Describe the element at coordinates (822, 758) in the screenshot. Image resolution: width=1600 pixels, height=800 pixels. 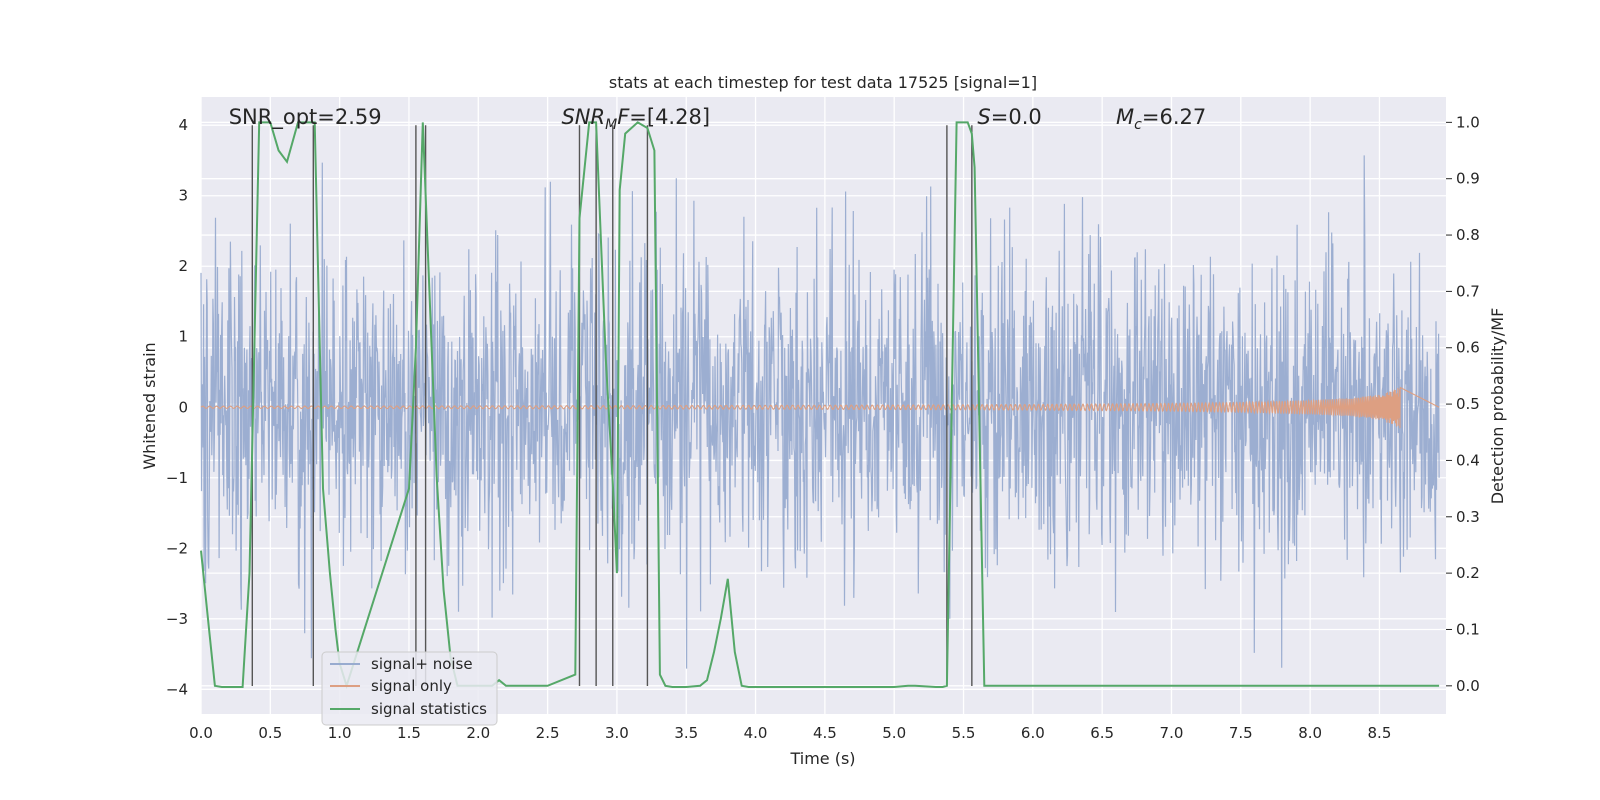
I see `x-axis-label: Time (s)` at that location.